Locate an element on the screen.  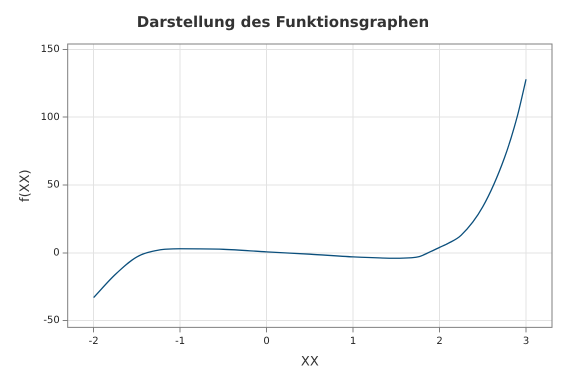
x-tick-label: 0 is located at coordinates (266, 341).